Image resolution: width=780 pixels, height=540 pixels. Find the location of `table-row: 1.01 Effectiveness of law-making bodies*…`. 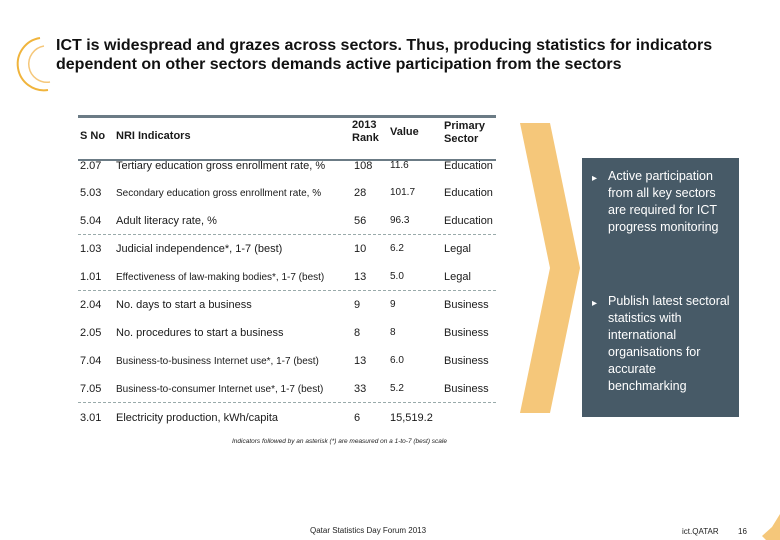

table-row: 1.01 Effectiveness of law-making bodies*… is located at coordinates (288, 277).